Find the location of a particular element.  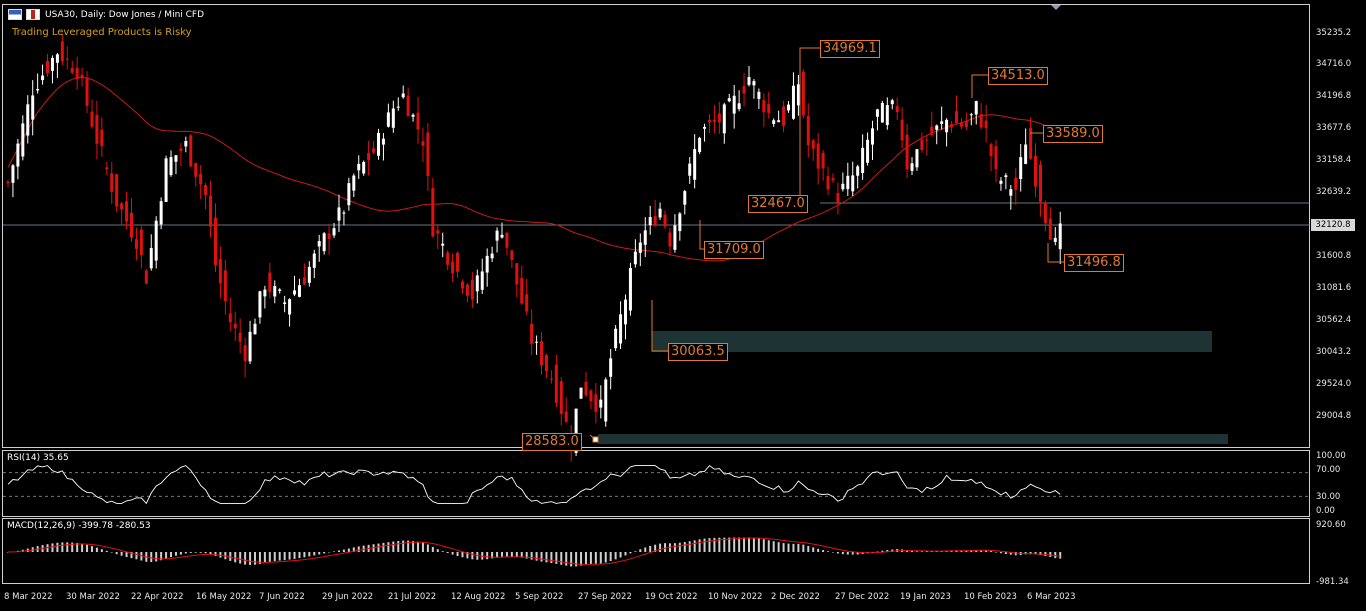

macd-label: MACD(12,26,9) -399.78 -280.53 is located at coordinates (79, 526).